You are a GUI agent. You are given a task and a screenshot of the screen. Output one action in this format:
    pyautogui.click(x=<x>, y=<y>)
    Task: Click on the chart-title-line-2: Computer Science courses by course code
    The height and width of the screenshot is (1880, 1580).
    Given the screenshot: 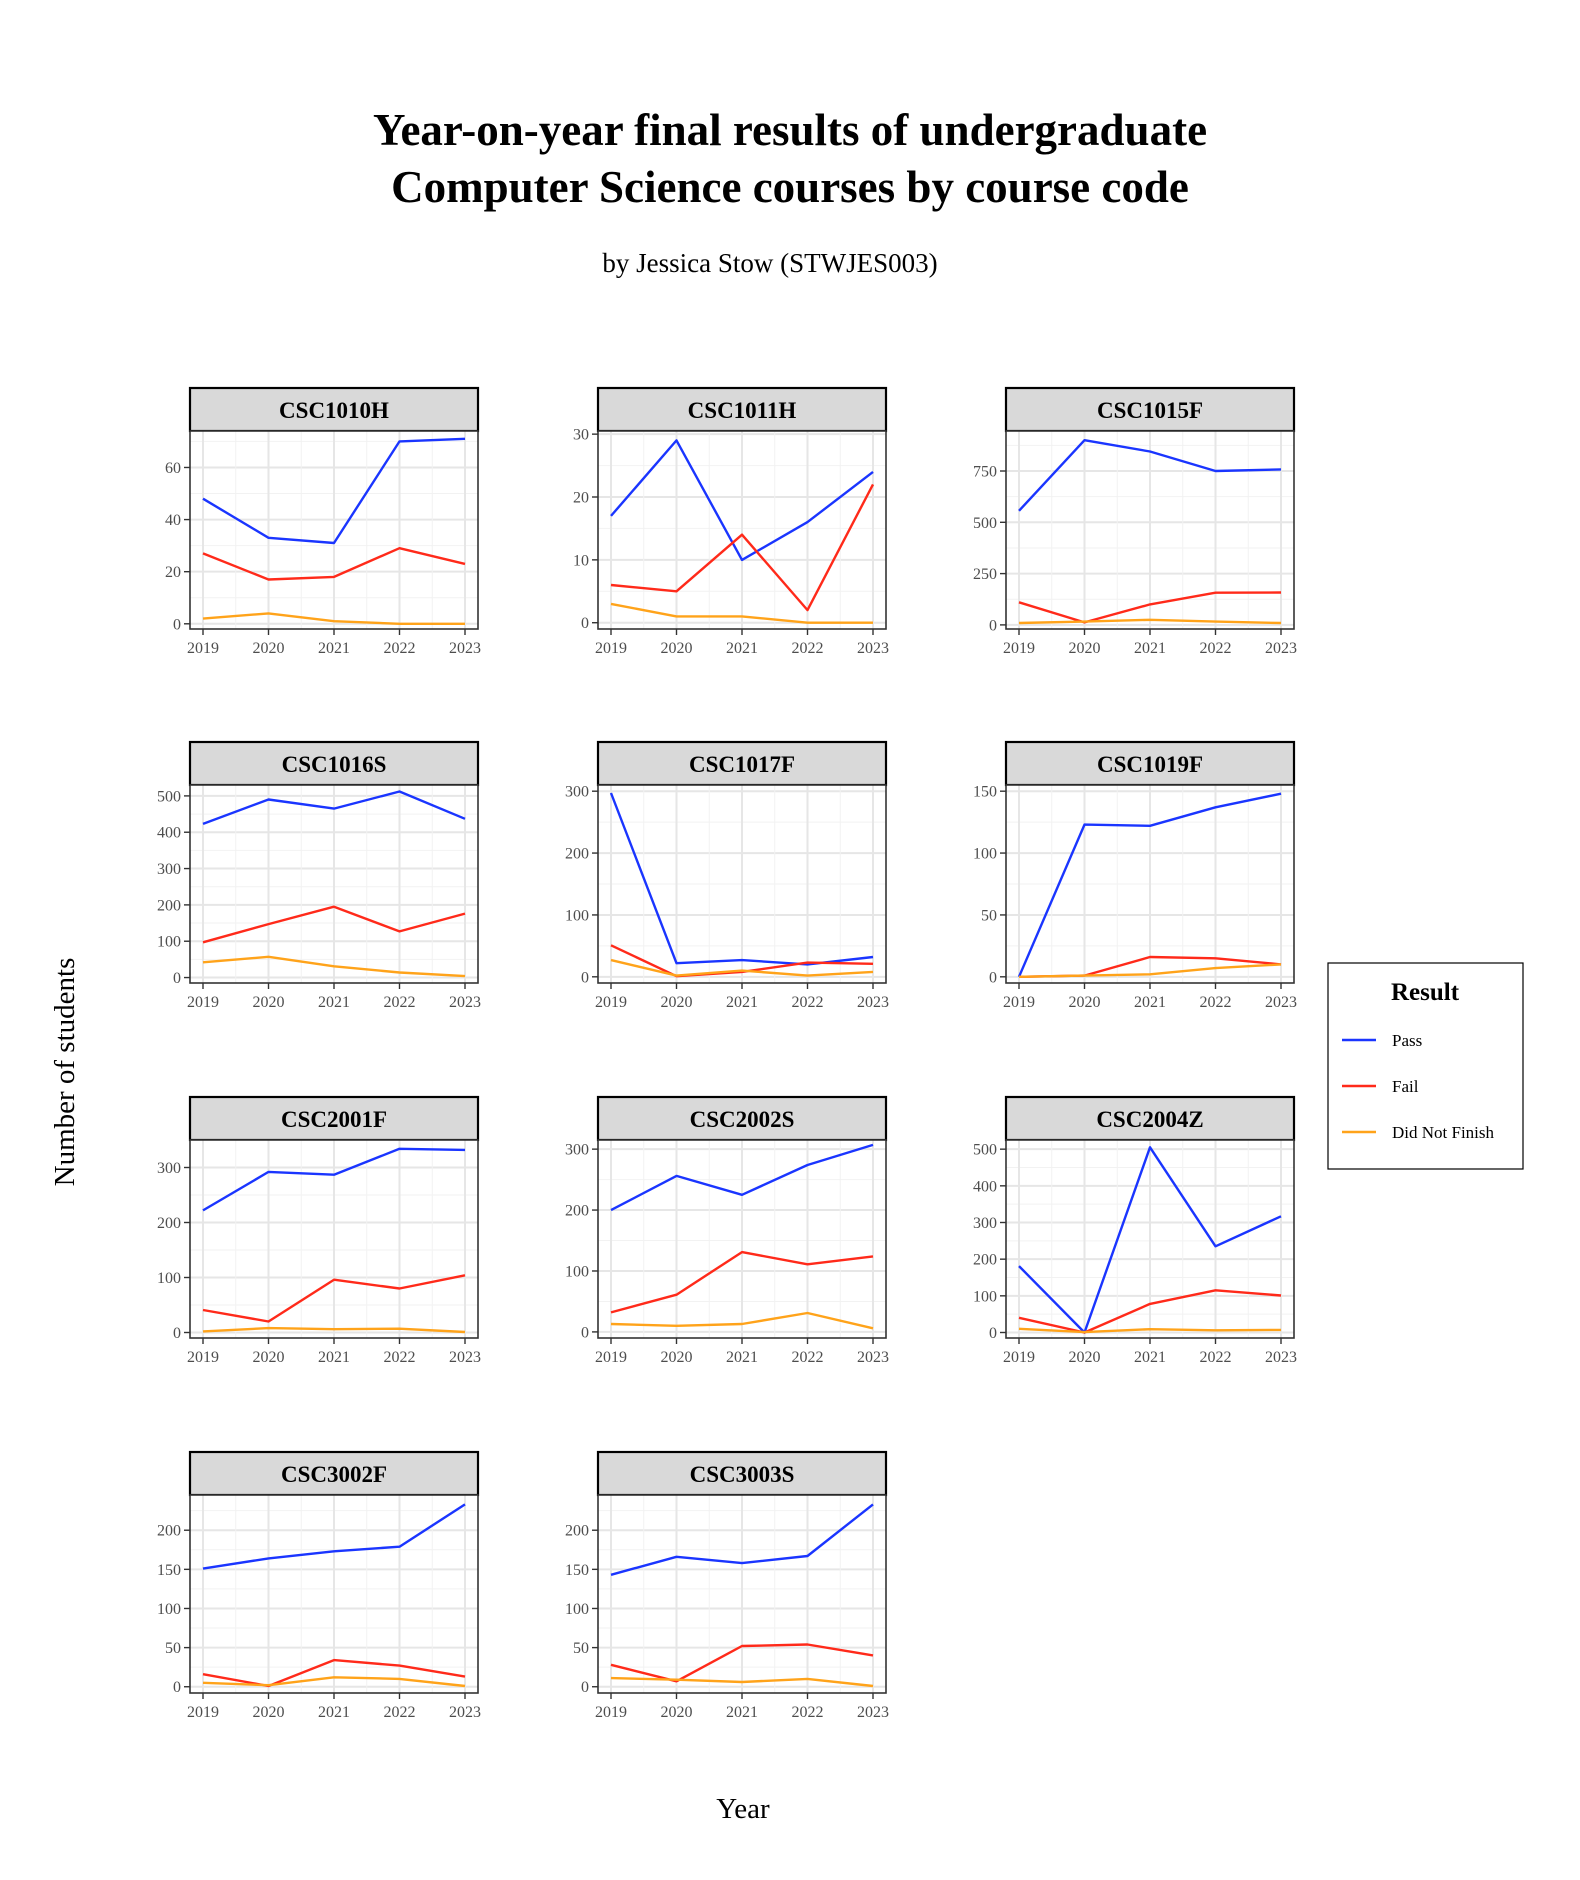 What is the action you would take?
    pyautogui.click(x=790, y=187)
    